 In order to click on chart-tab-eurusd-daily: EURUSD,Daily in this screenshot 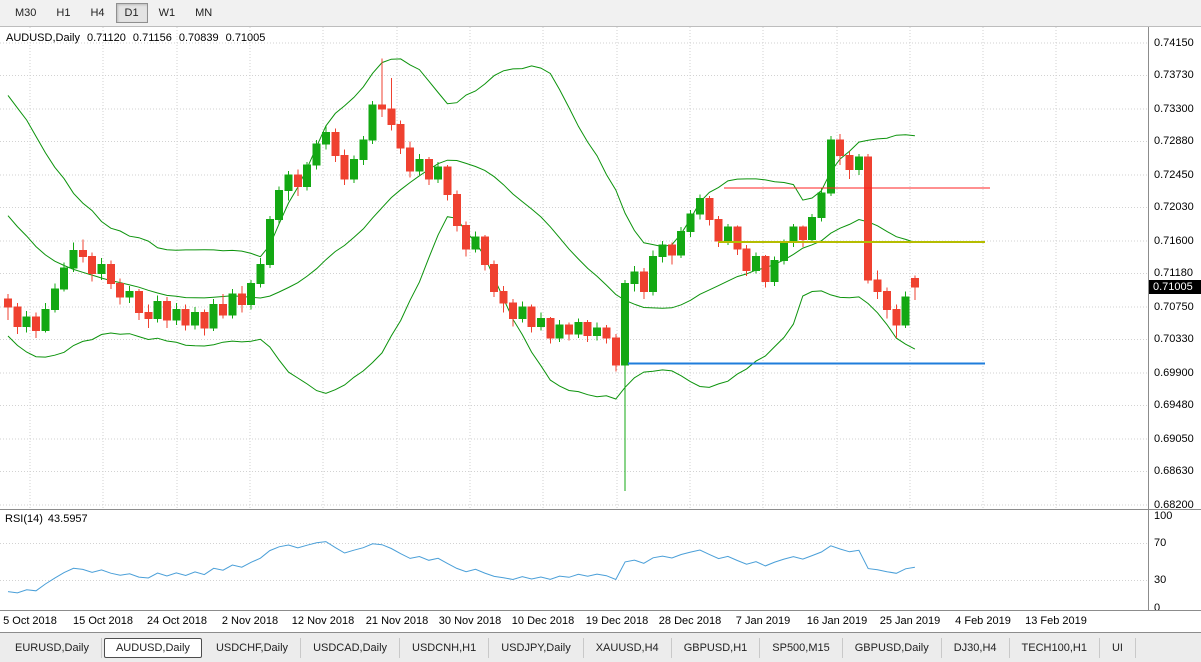, I will do `click(52, 647)`.